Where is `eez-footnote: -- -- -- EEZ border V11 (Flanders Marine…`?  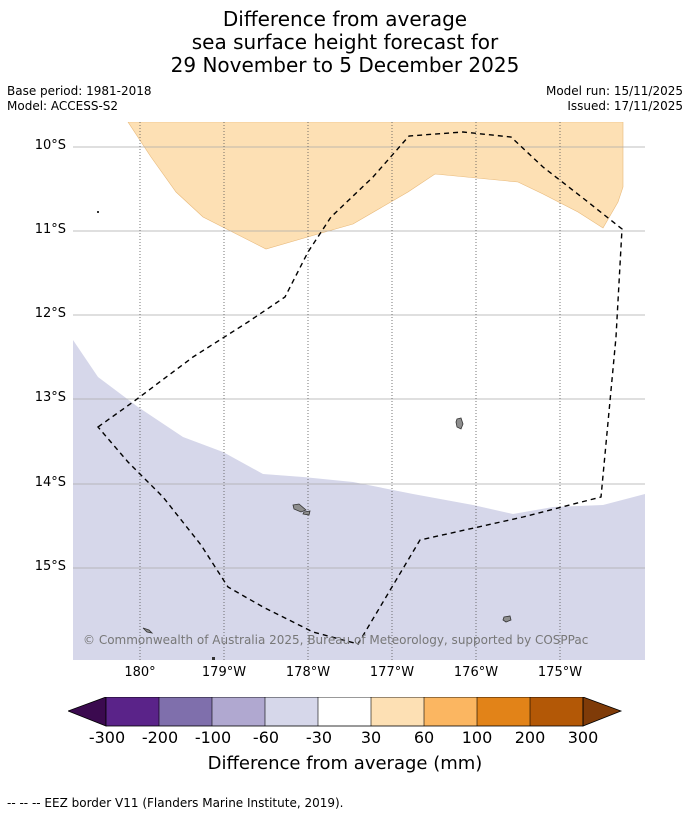 eez-footnote: -- -- -- EEZ border V11 (Flanders Marine… is located at coordinates (175, 803).